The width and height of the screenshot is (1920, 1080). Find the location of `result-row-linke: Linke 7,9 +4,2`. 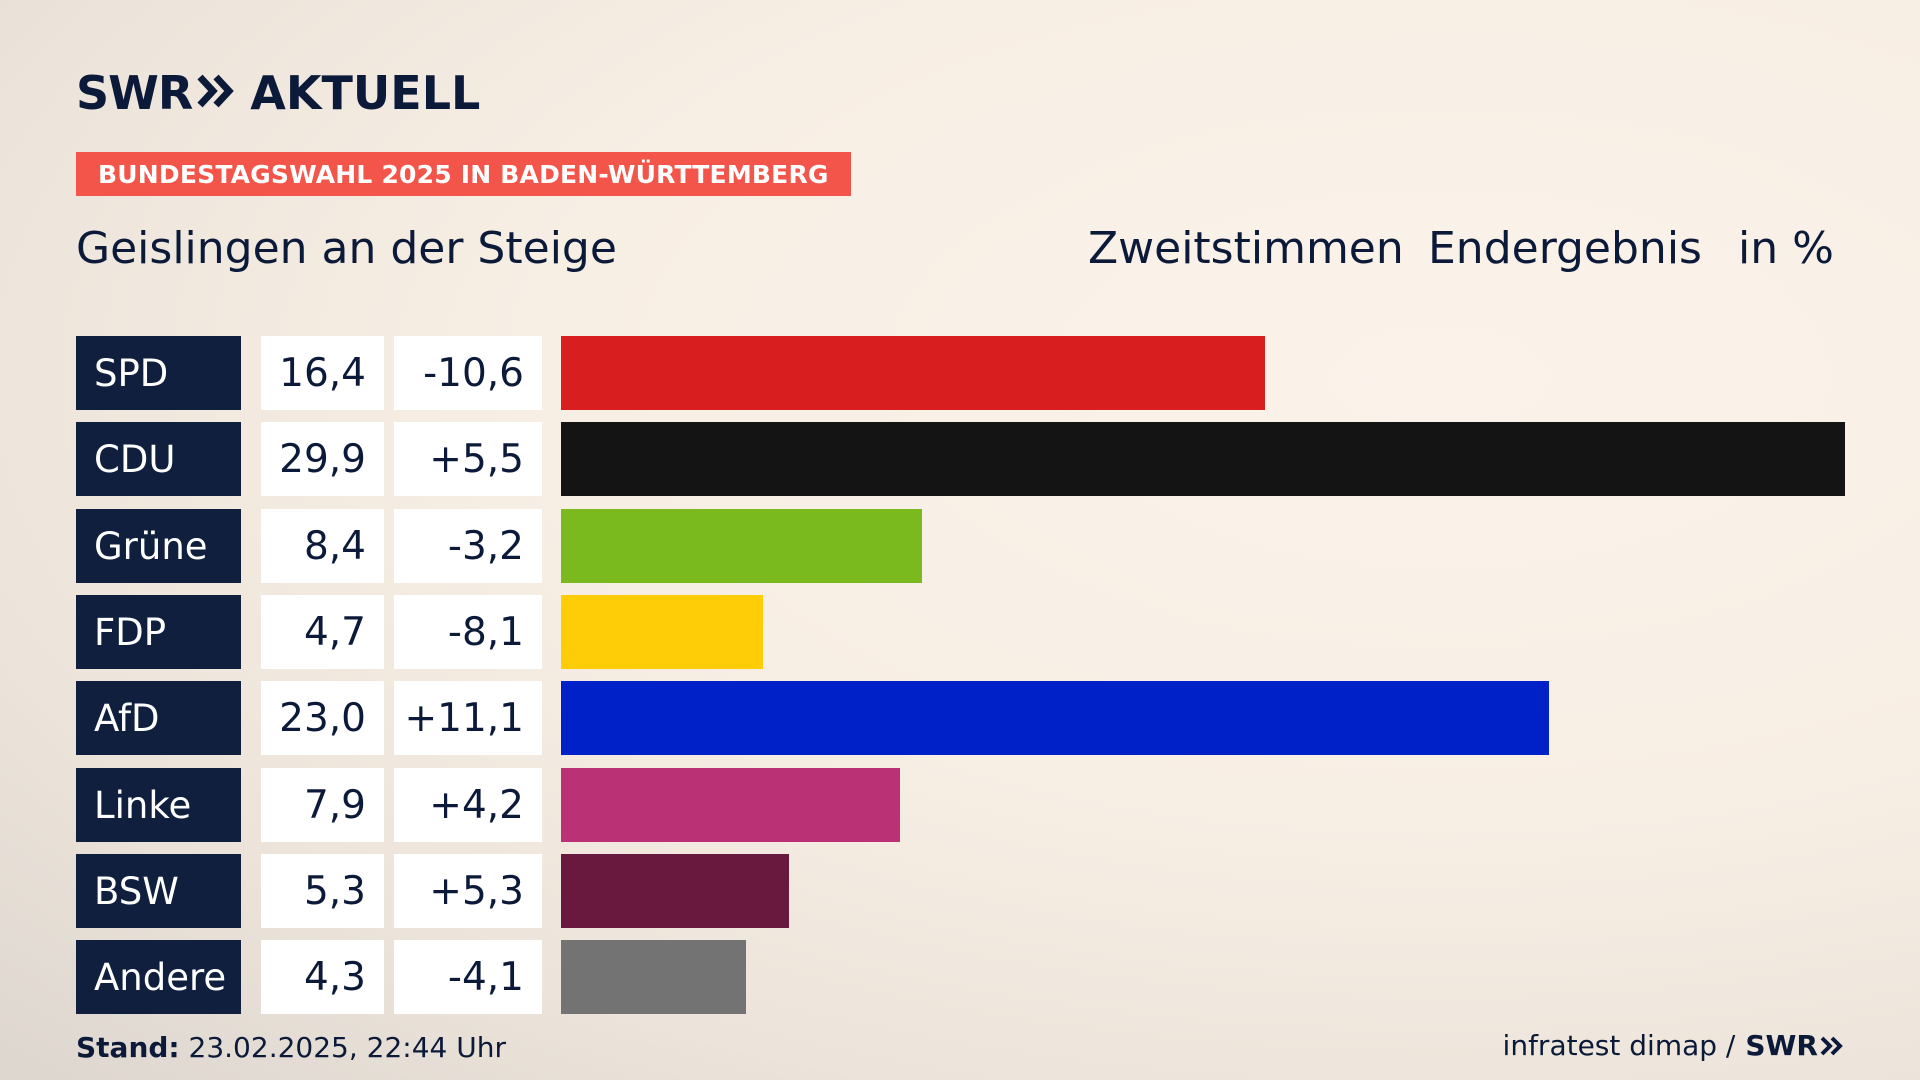

result-row-linke: Linke 7,9 +4,2 is located at coordinates (960, 805).